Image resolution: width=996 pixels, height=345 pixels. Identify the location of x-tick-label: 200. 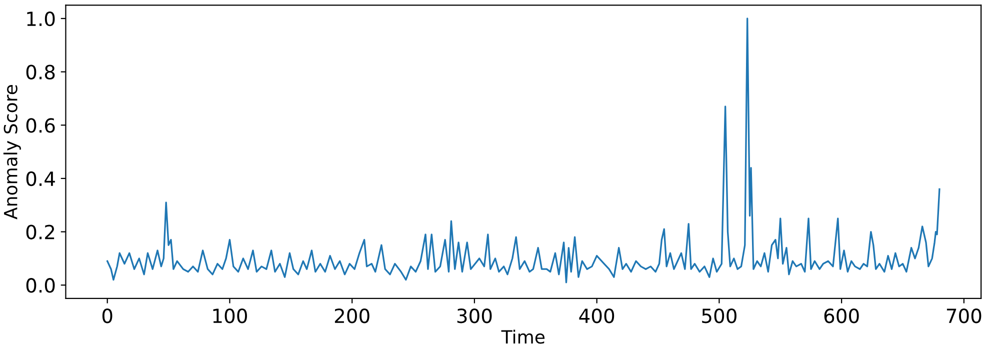
(352, 316).